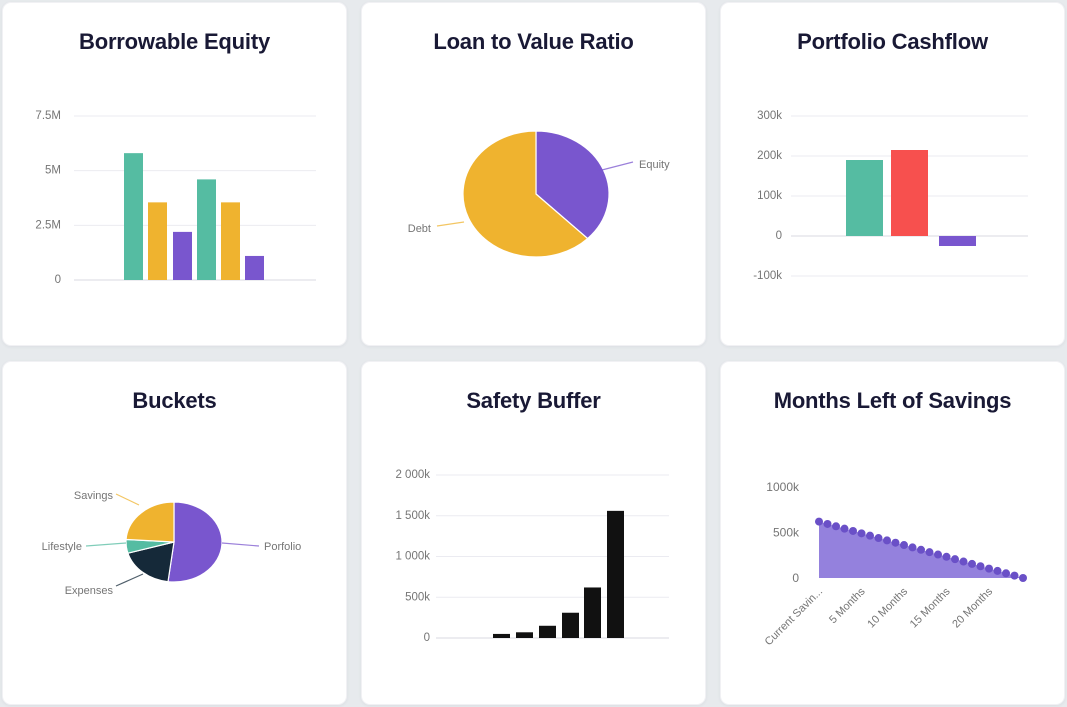 This screenshot has height=707, width=1067. What do you see at coordinates (532, 556) in the screenshot?
I see `safety-buffer-chart: 2 000k 1 500k 1 000k 500k 0` at bounding box center [532, 556].